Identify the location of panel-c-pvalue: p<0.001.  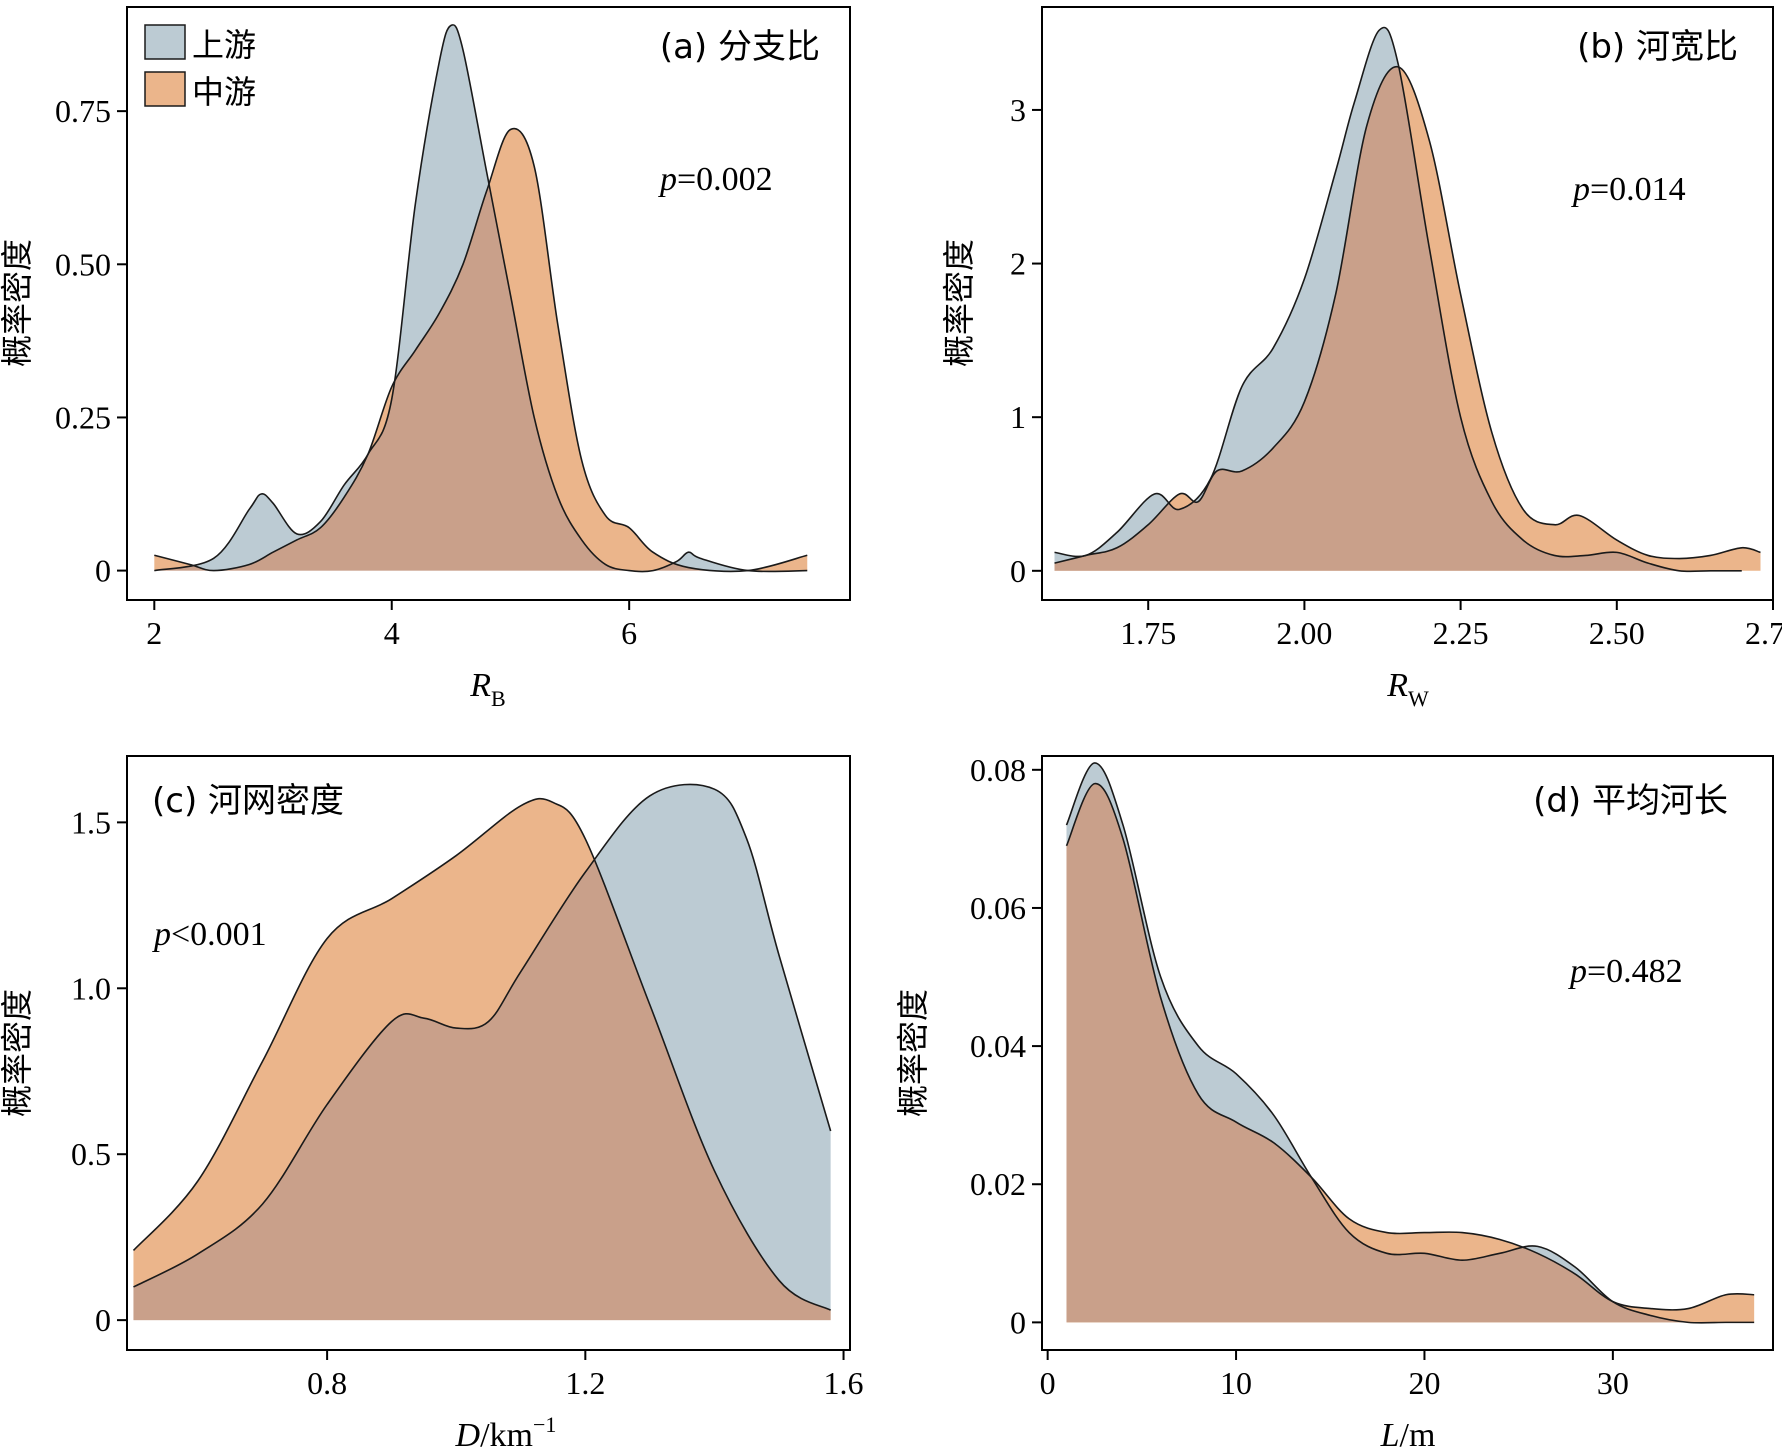
(209, 934).